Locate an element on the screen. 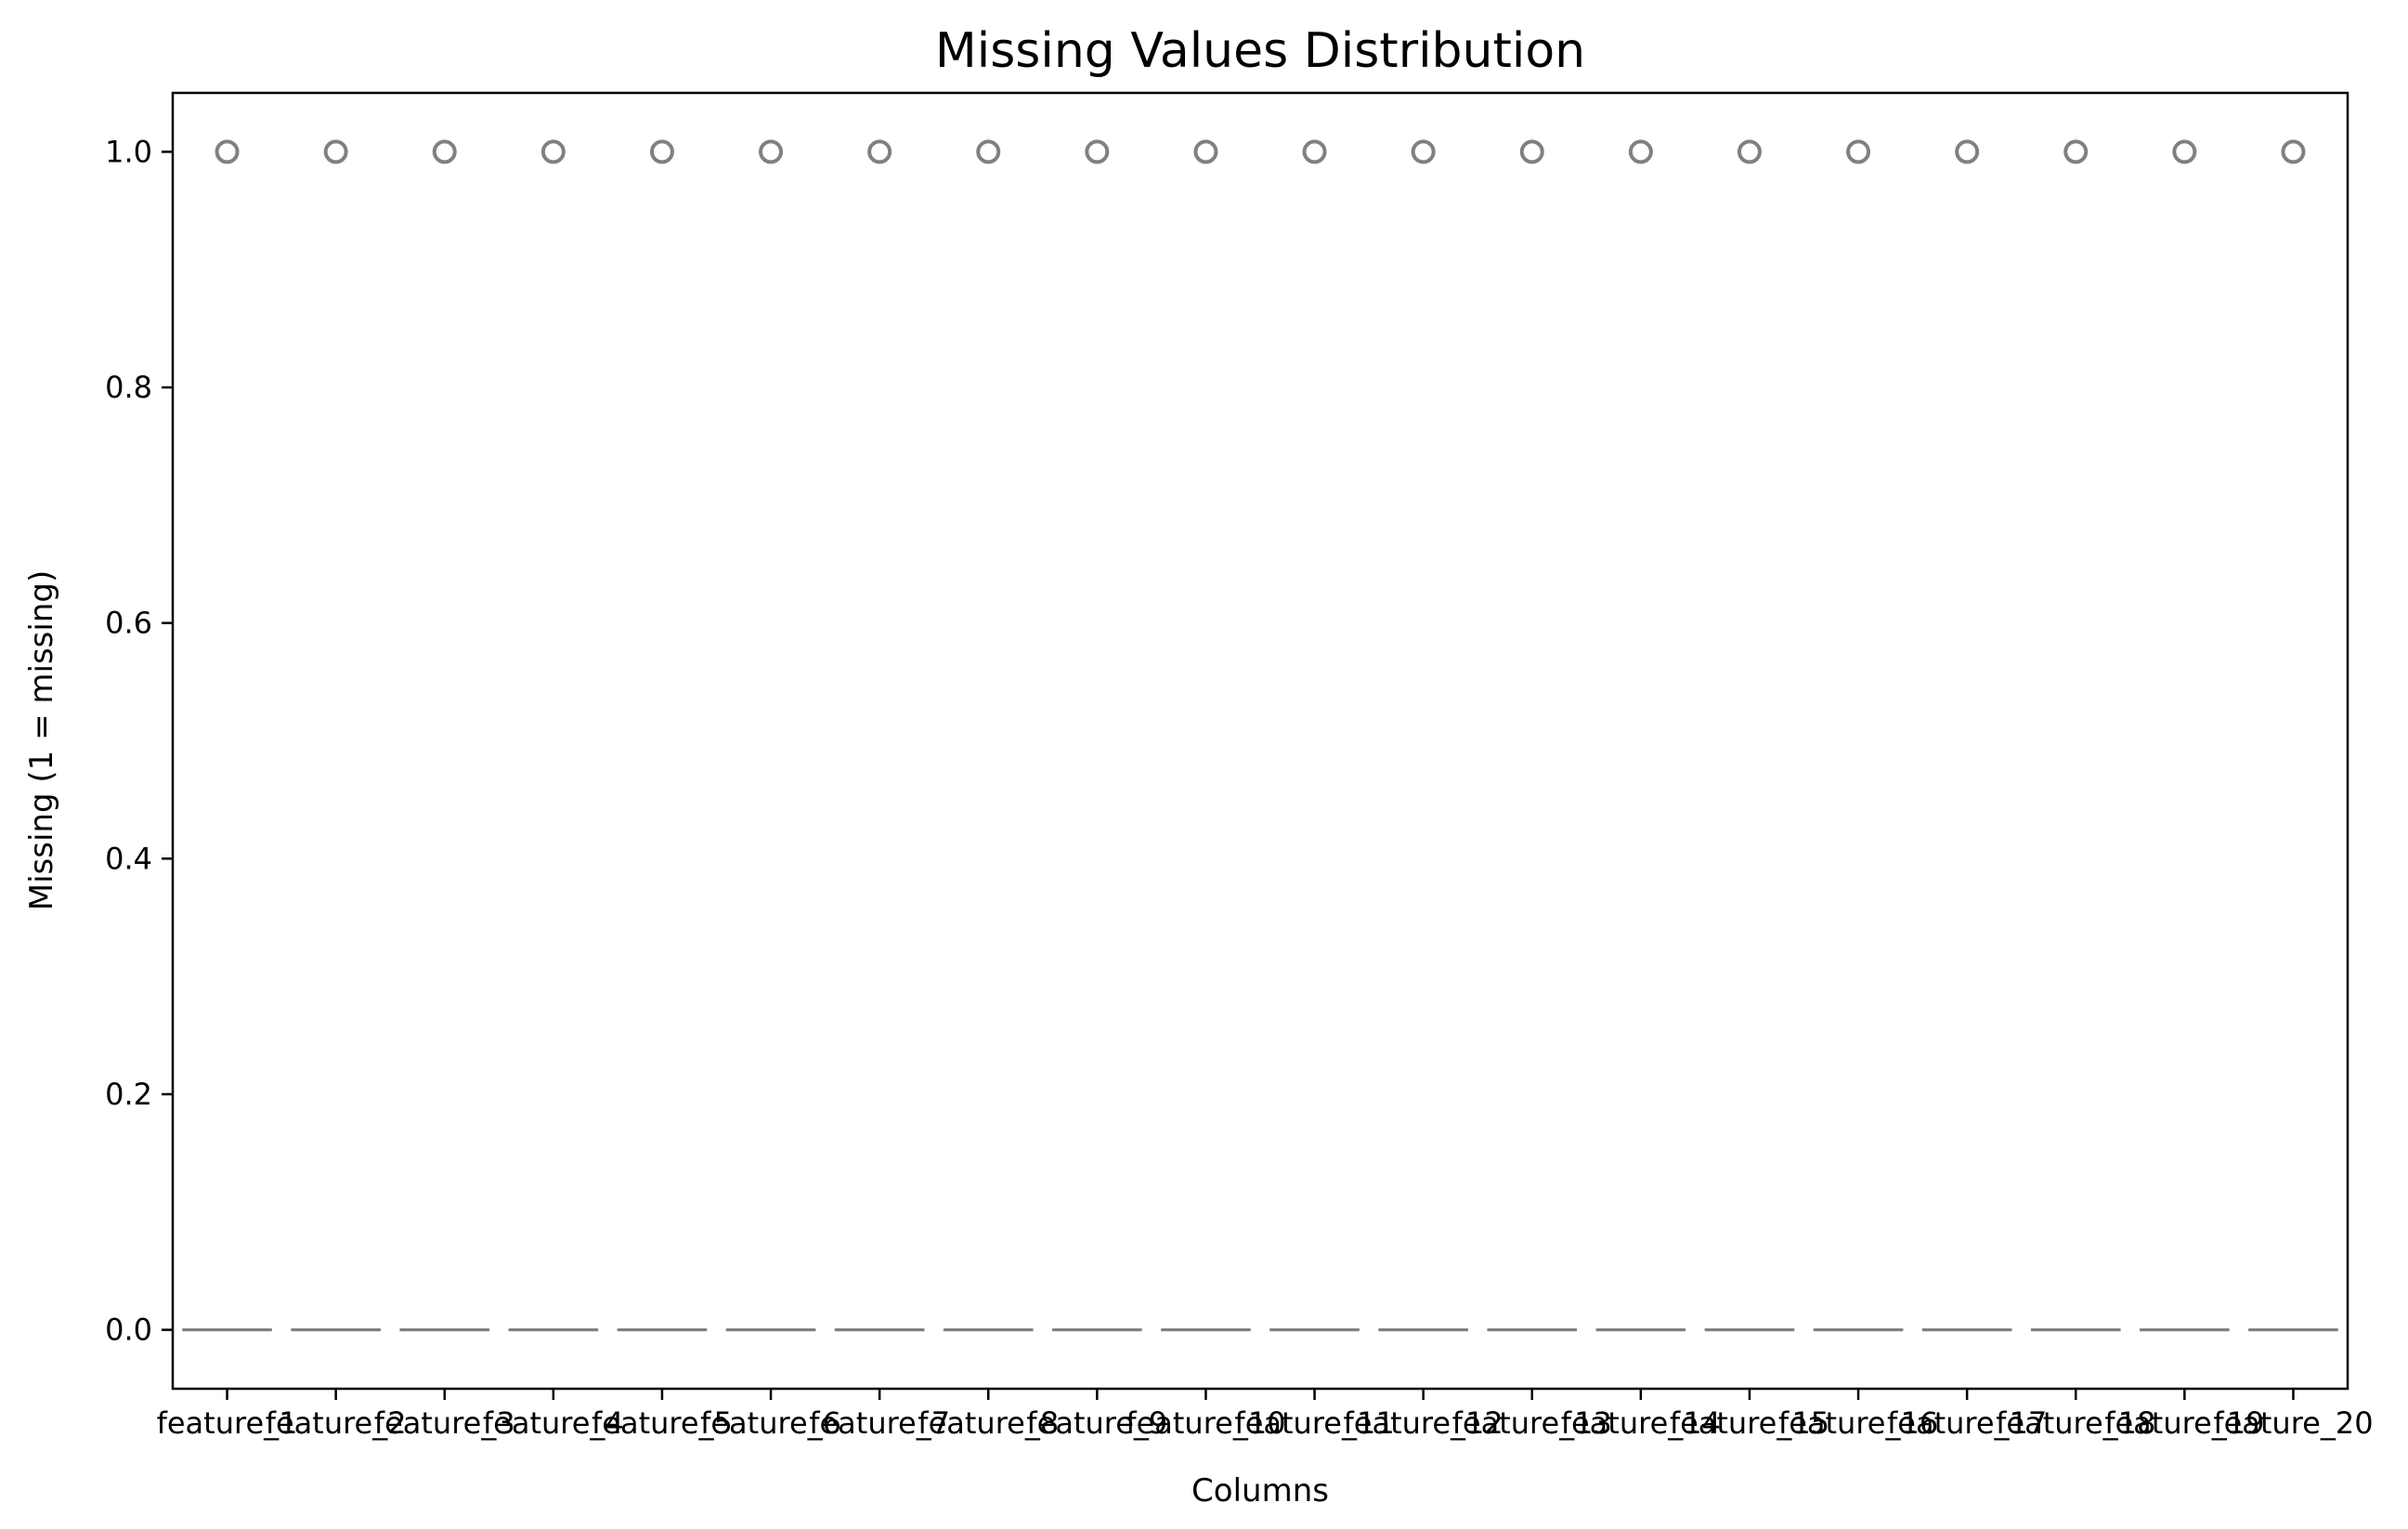  x-axis-title: Columns is located at coordinates (1260, 1490).